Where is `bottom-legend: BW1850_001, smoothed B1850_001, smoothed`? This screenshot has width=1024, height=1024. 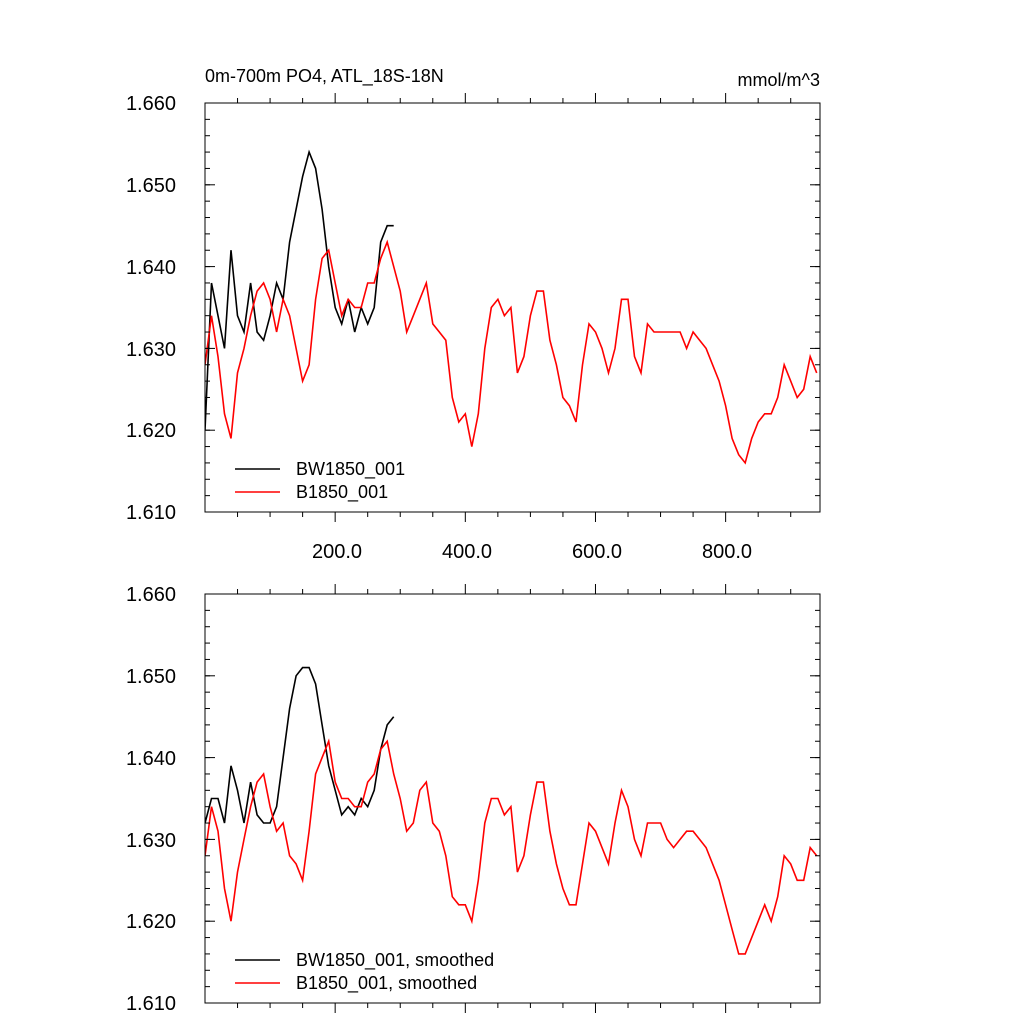 bottom-legend: BW1850_001, smoothed B1850_001, smoothed is located at coordinates (364, 972).